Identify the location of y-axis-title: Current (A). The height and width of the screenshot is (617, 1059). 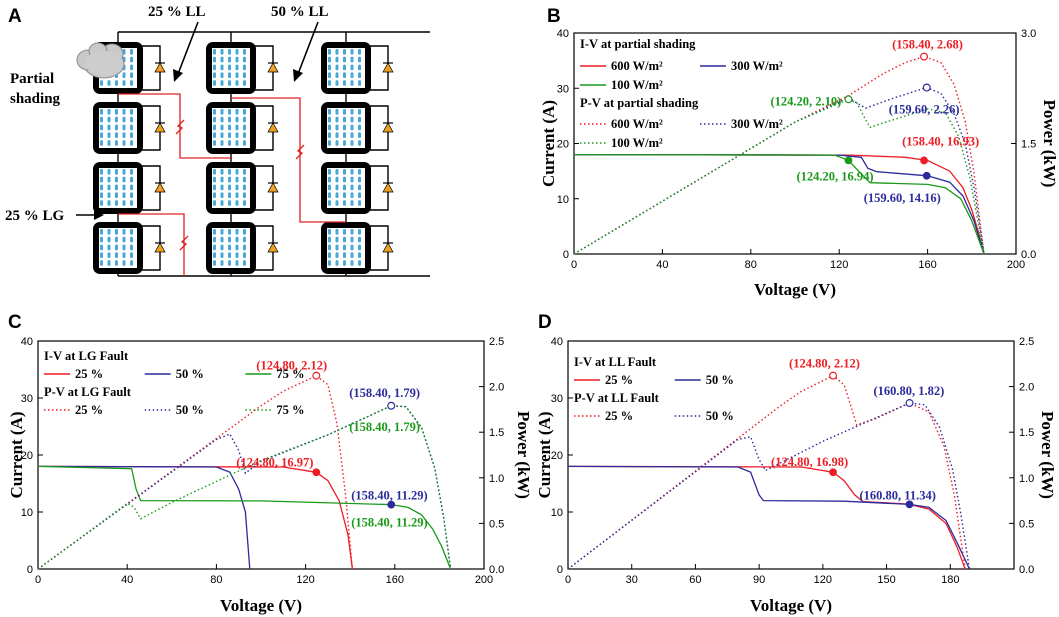
(16, 454).